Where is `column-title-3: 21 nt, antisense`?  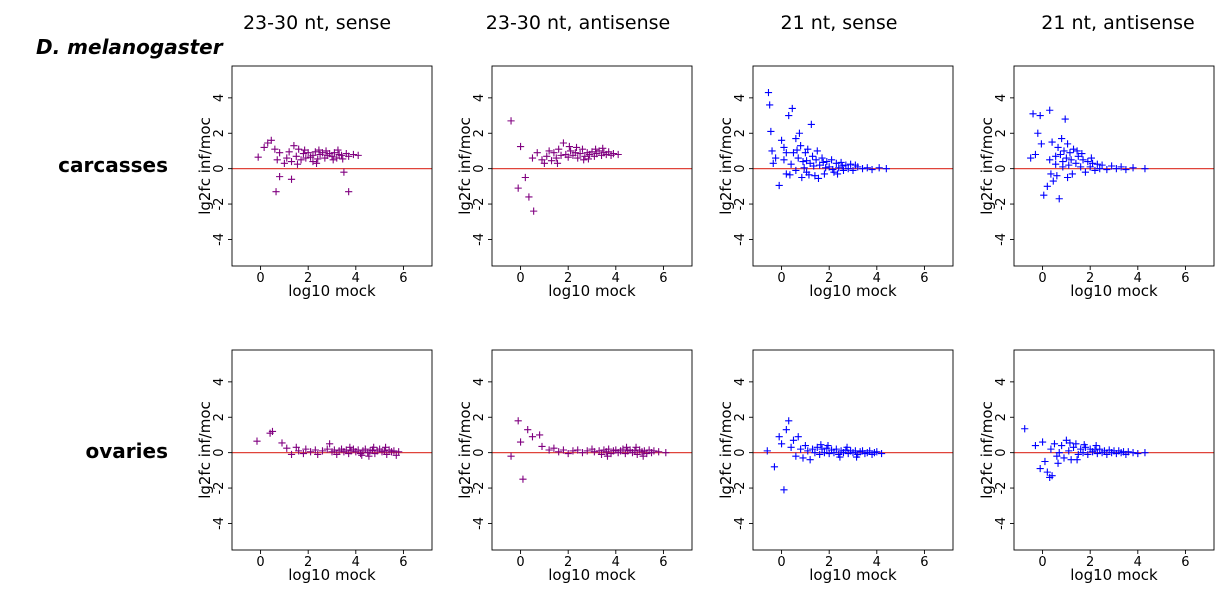 column-title-3: 21 nt, antisense is located at coordinates (1117, 23).